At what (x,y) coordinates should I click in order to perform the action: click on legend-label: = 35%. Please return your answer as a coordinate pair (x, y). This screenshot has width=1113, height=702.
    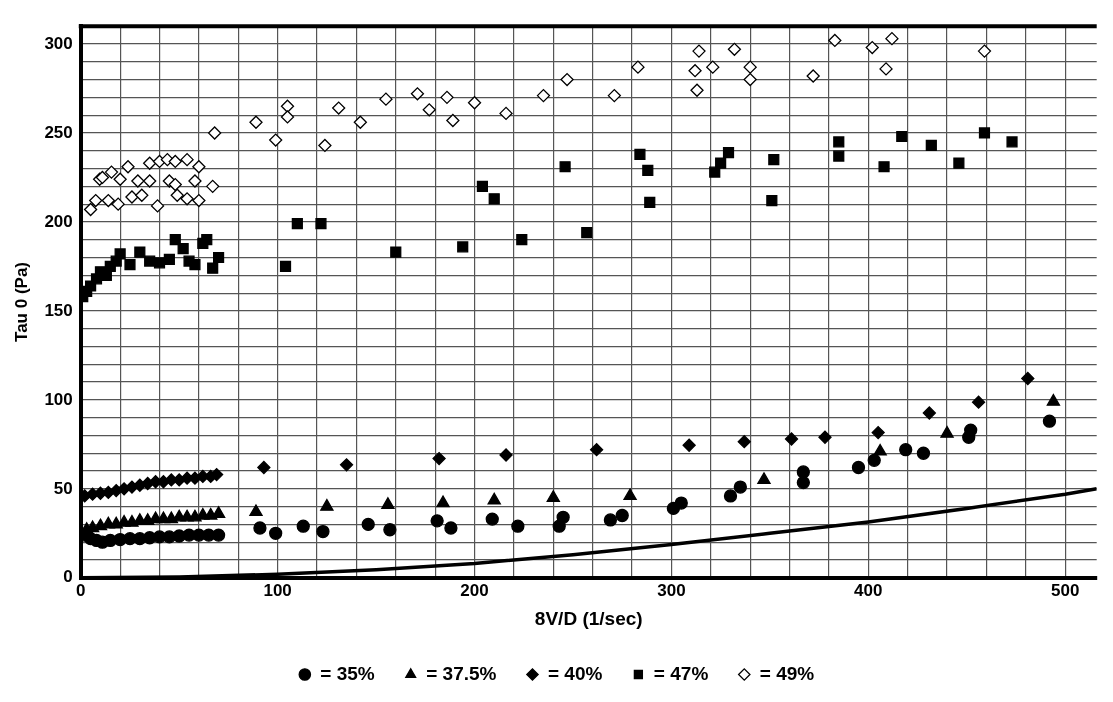
    Looking at the image, I should click on (347, 673).